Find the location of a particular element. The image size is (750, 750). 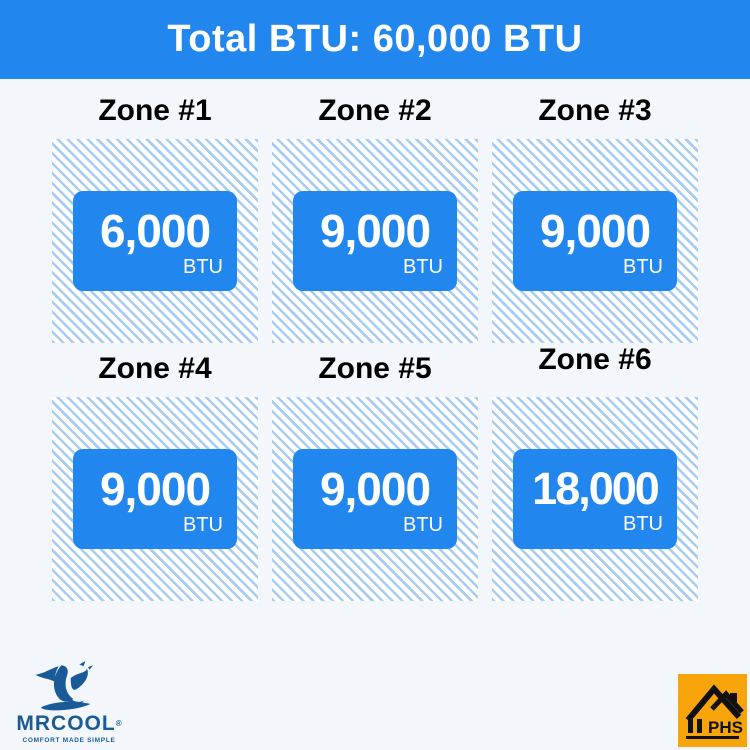

zone-hatch-area: 18,000 BTU is located at coordinates (595, 499).